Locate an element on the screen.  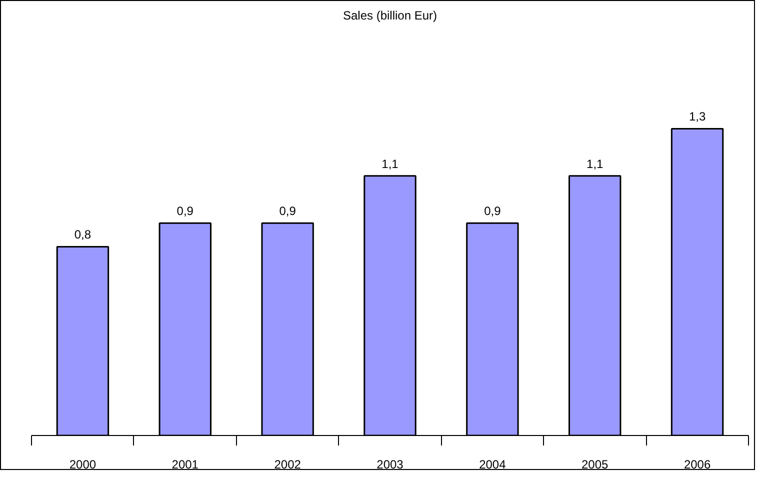
x-tick-label: 2004 is located at coordinates (492, 465).